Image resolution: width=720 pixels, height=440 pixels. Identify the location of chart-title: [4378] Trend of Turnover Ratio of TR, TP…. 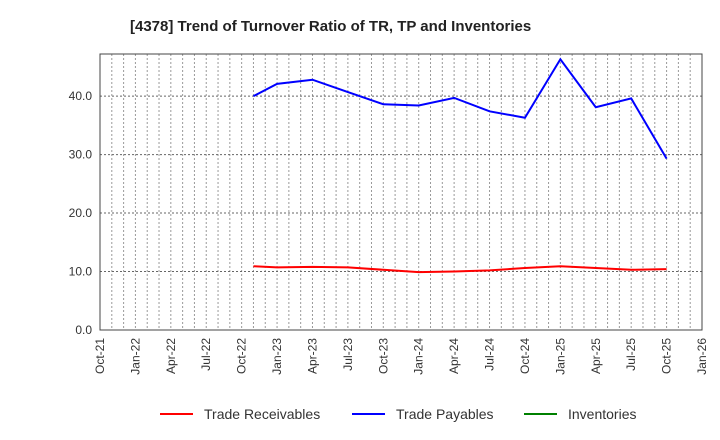
(330, 26).